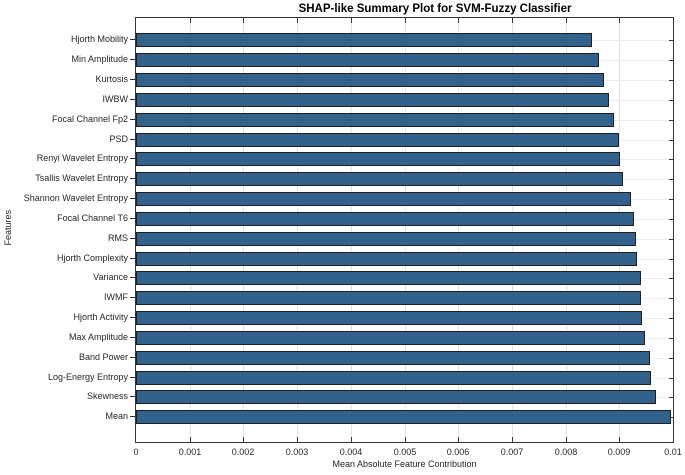 The height and width of the screenshot is (475, 685). What do you see at coordinates (98, 337) in the screenshot?
I see `y-tick-label: Max Amplitude` at bounding box center [98, 337].